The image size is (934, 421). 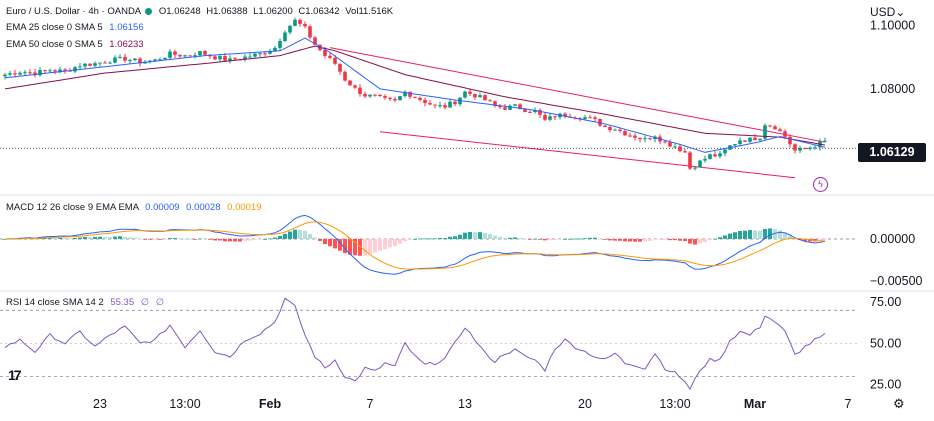 I want to click on currency-selector: USD⌄, so click(x=887, y=12).